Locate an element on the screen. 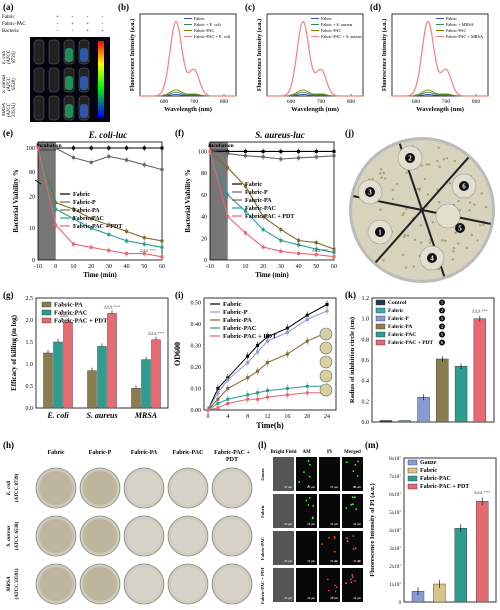  y-axis-label: Fluorescence Intensity (a.u.) is located at coordinates (384, 55).